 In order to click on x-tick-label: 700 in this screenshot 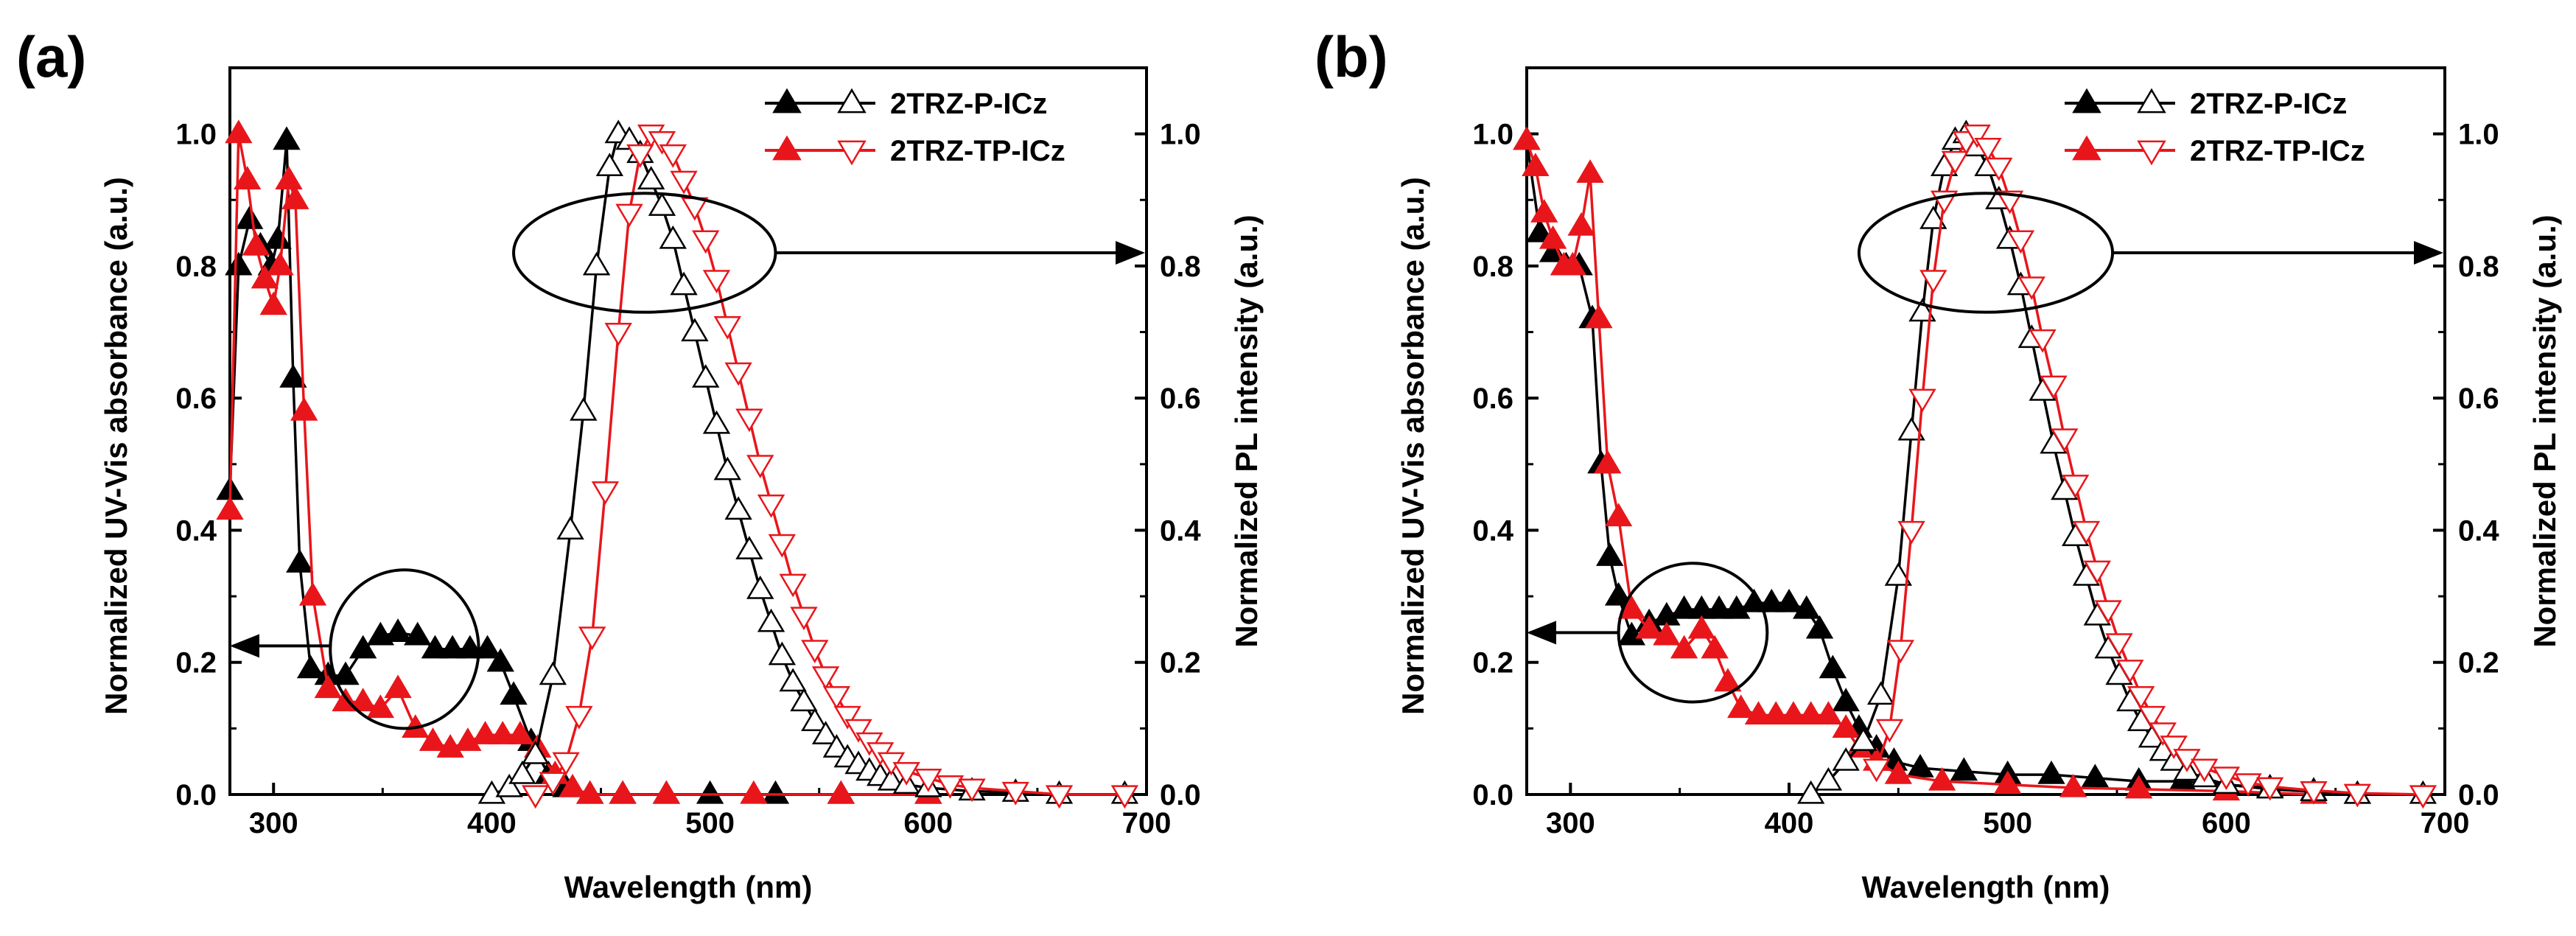, I will do `click(1147, 823)`.